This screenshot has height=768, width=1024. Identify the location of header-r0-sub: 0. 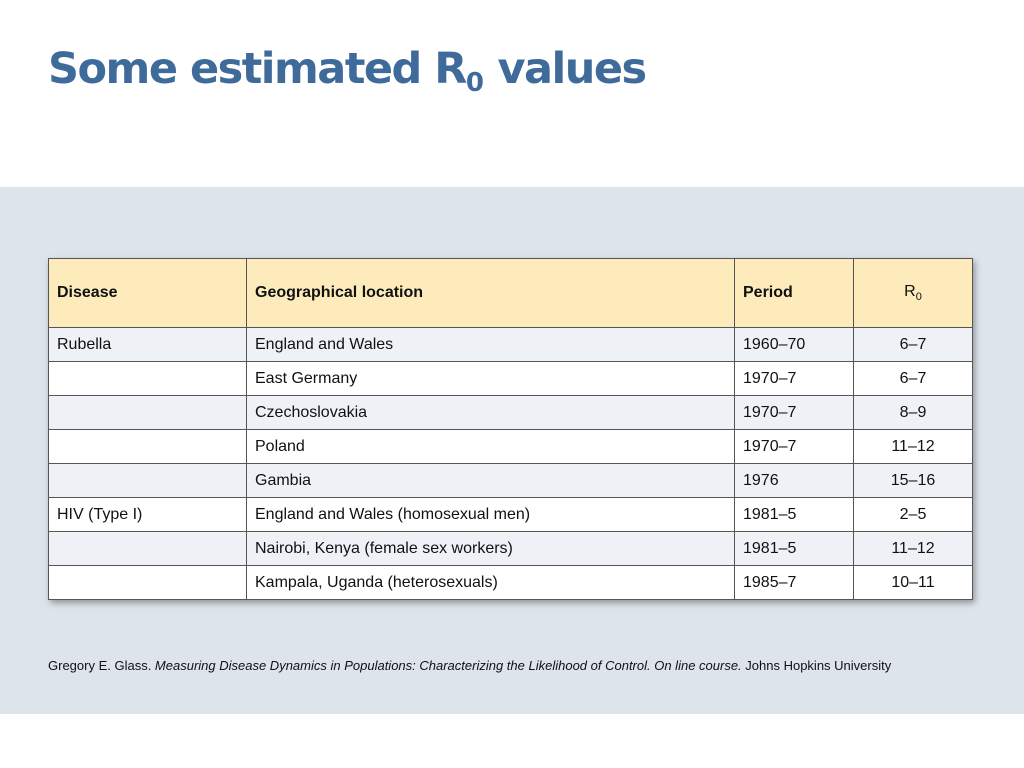
(918, 297).